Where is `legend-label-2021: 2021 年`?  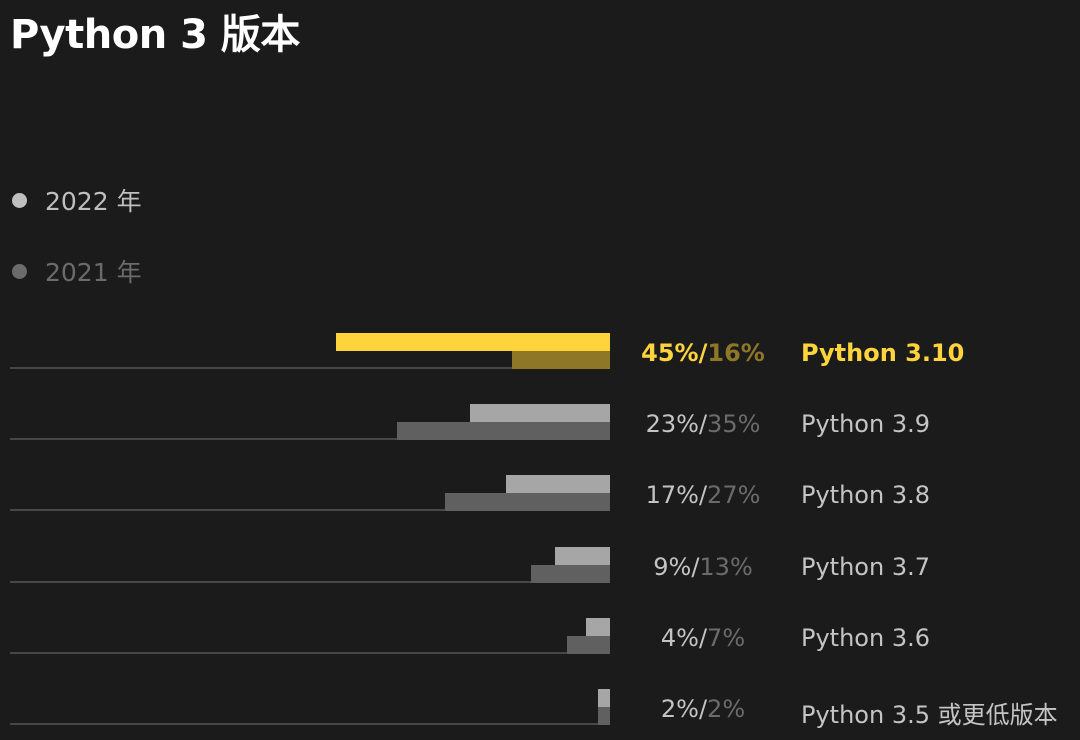
legend-label-2021: 2021 年 is located at coordinates (93, 272).